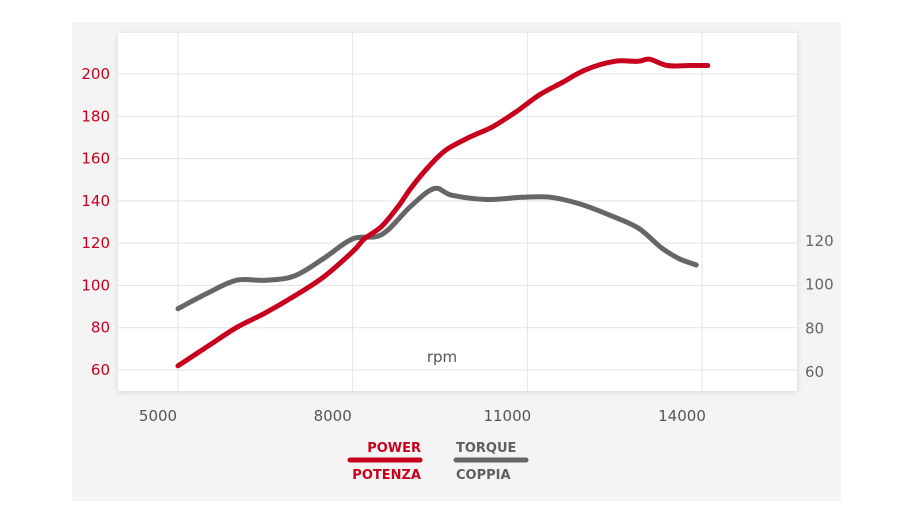  Describe the element at coordinates (814, 328) in the screenshot. I see `y-right-tick-label: 80` at that location.